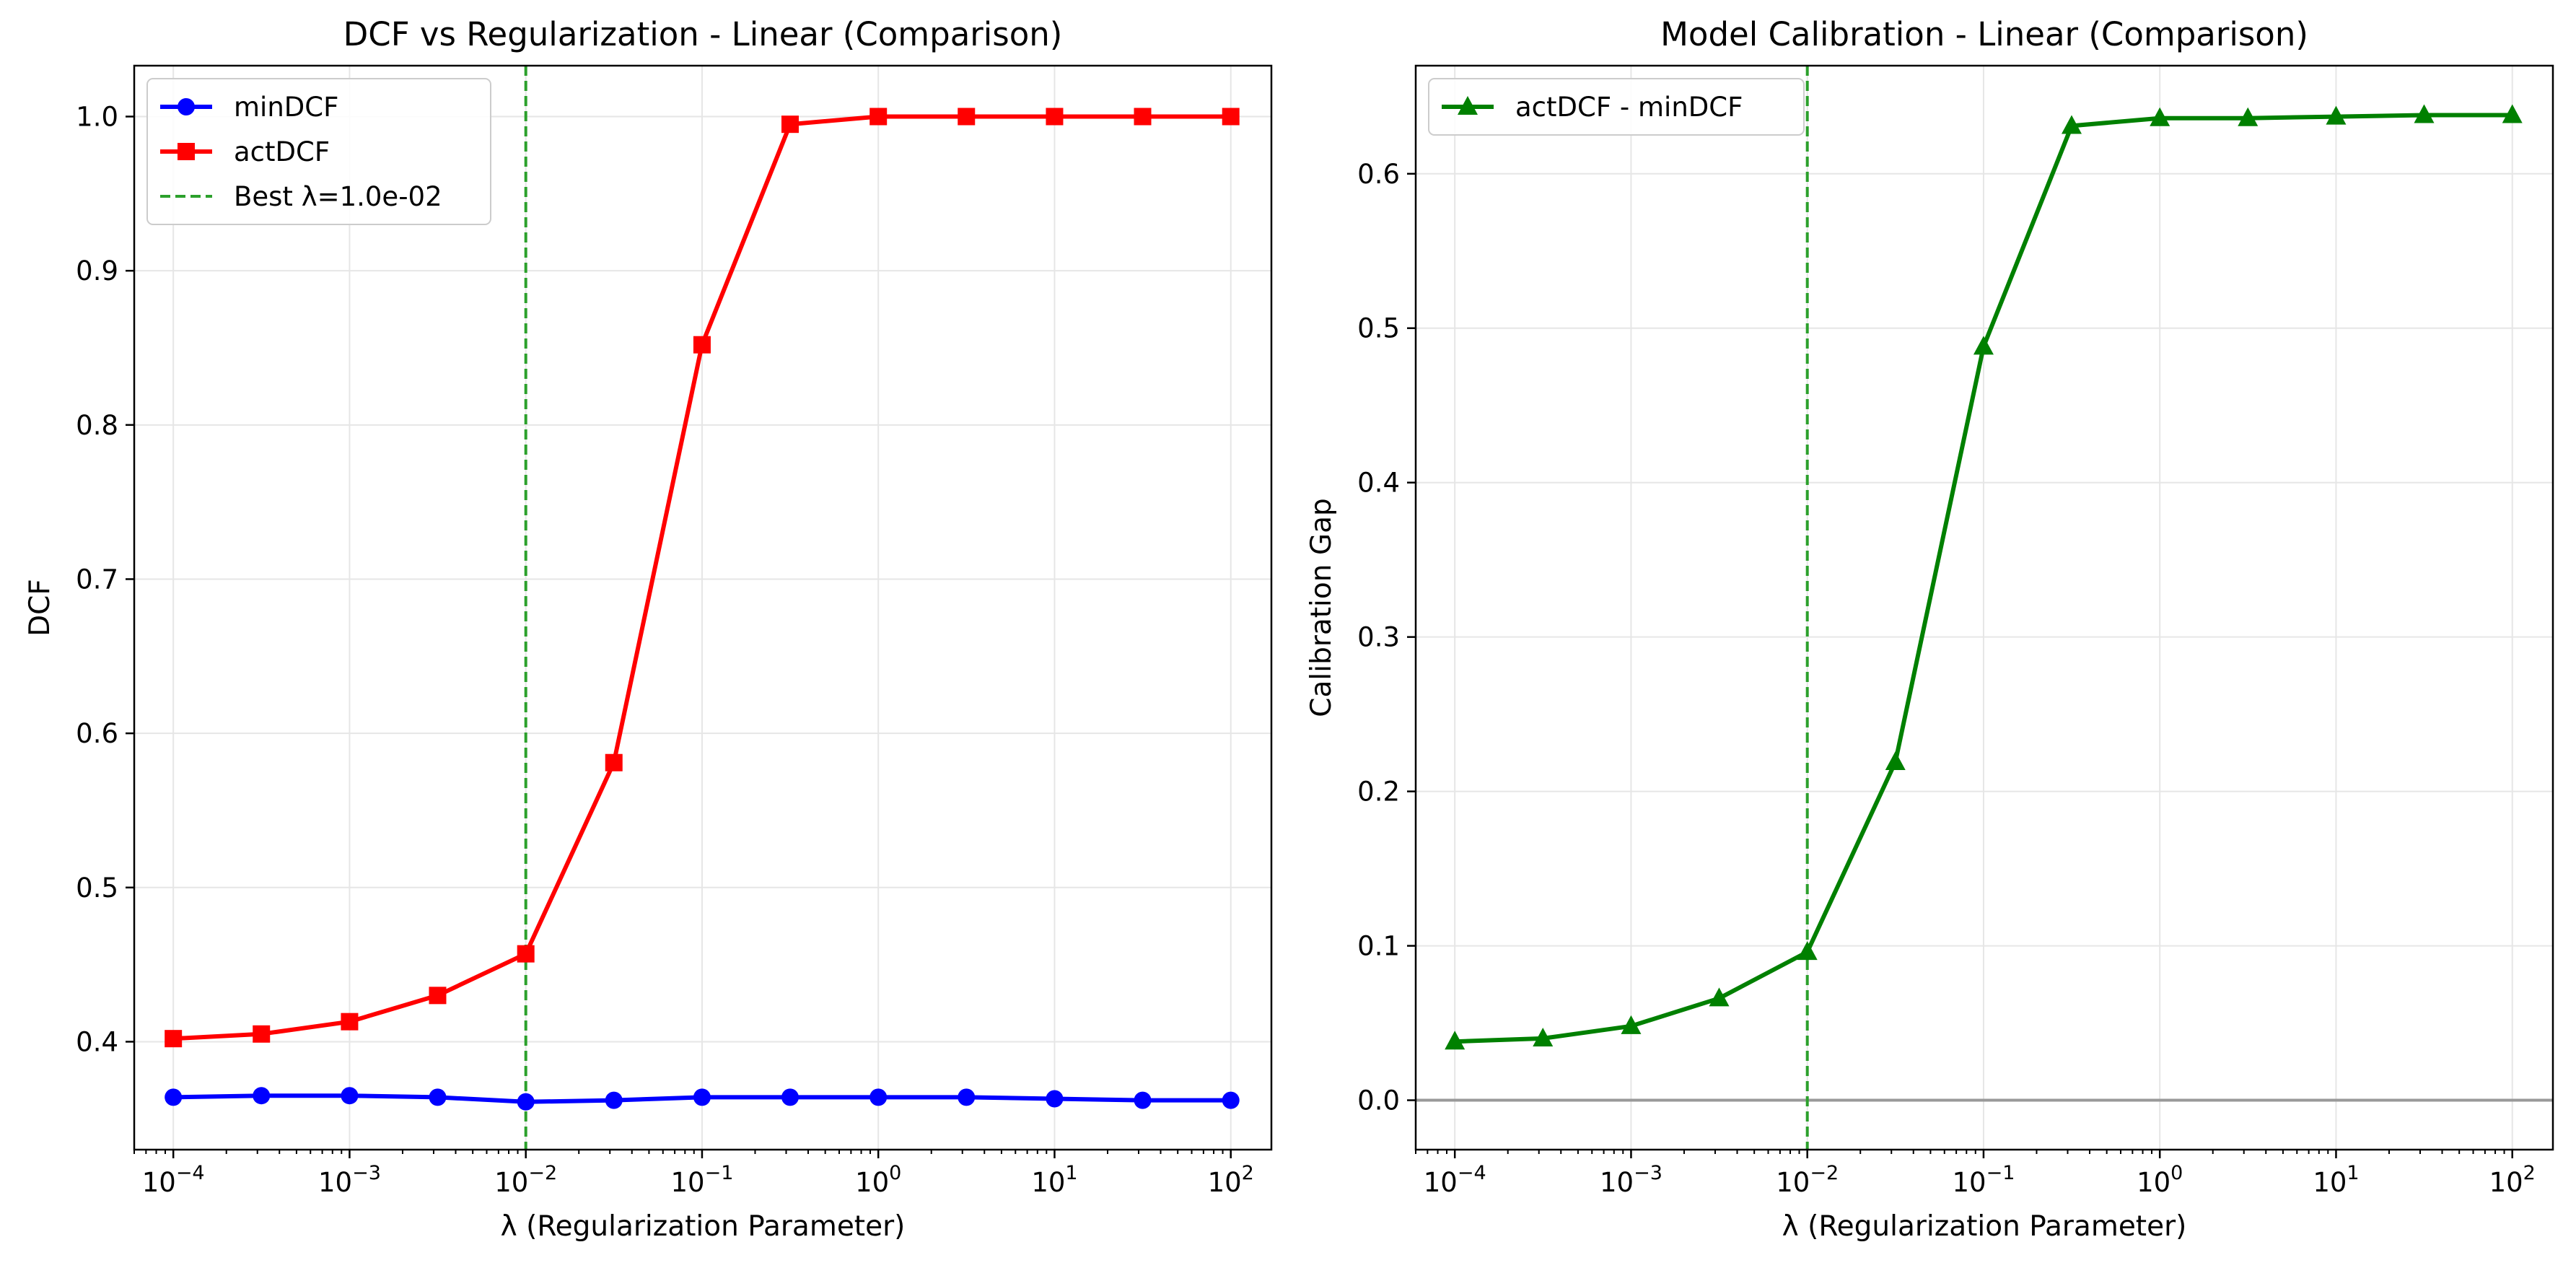 This screenshot has width=2576, height=1268. I want to click on legend: actDCF - minDCF, so click(1616, 107).